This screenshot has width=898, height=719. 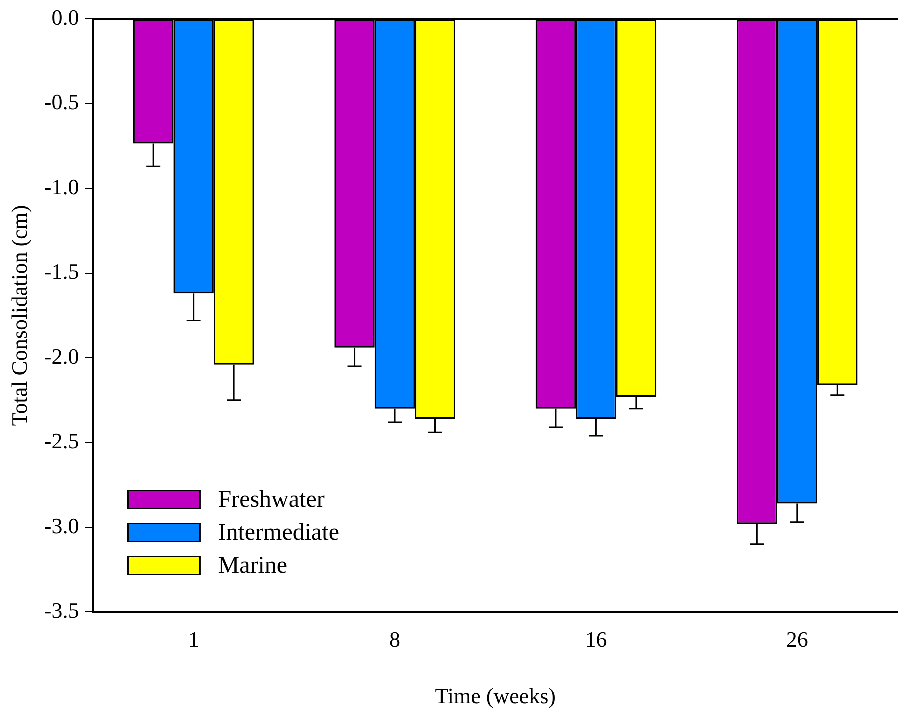 What do you see at coordinates (495, 696) in the screenshot?
I see `x-axis-title: Time (weeks)` at bounding box center [495, 696].